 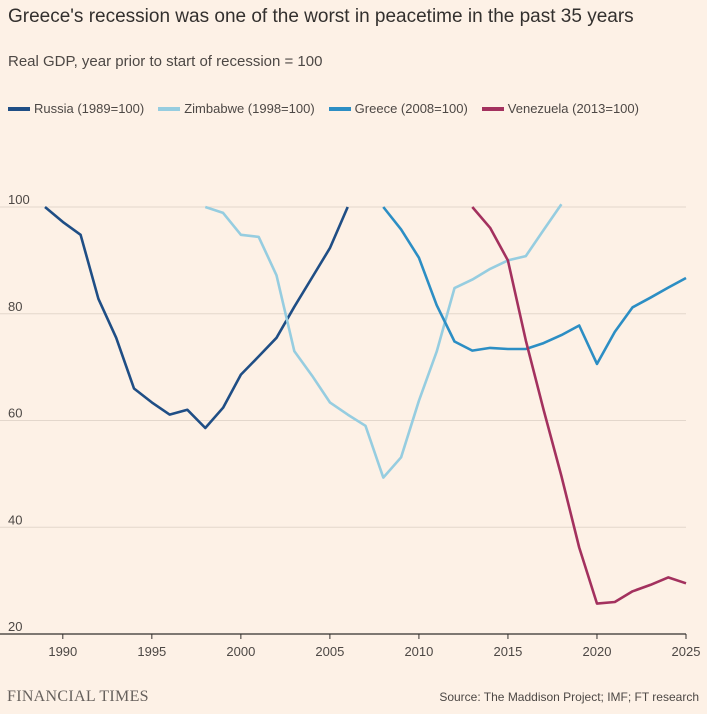 I want to click on y-tick-label-80: 80, so click(x=15, y=306).